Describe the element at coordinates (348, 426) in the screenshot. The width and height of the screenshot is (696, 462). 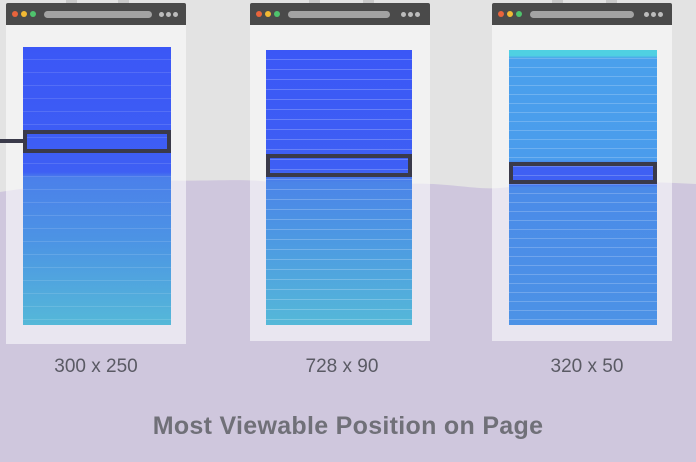
I see `diagram-caption: Most Viewable Position on Page` at that location.